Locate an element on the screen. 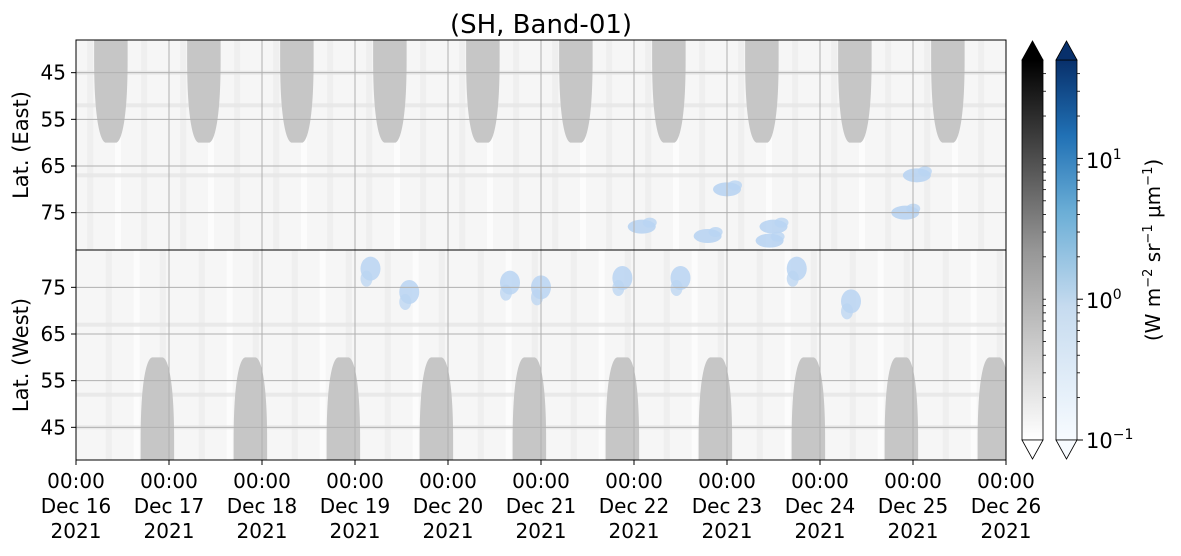 The height and width of the screenshot is (556, 1181). colorbar-label: (W m−2 sr−1 μm−1) is located at coordinates (1153, 250).